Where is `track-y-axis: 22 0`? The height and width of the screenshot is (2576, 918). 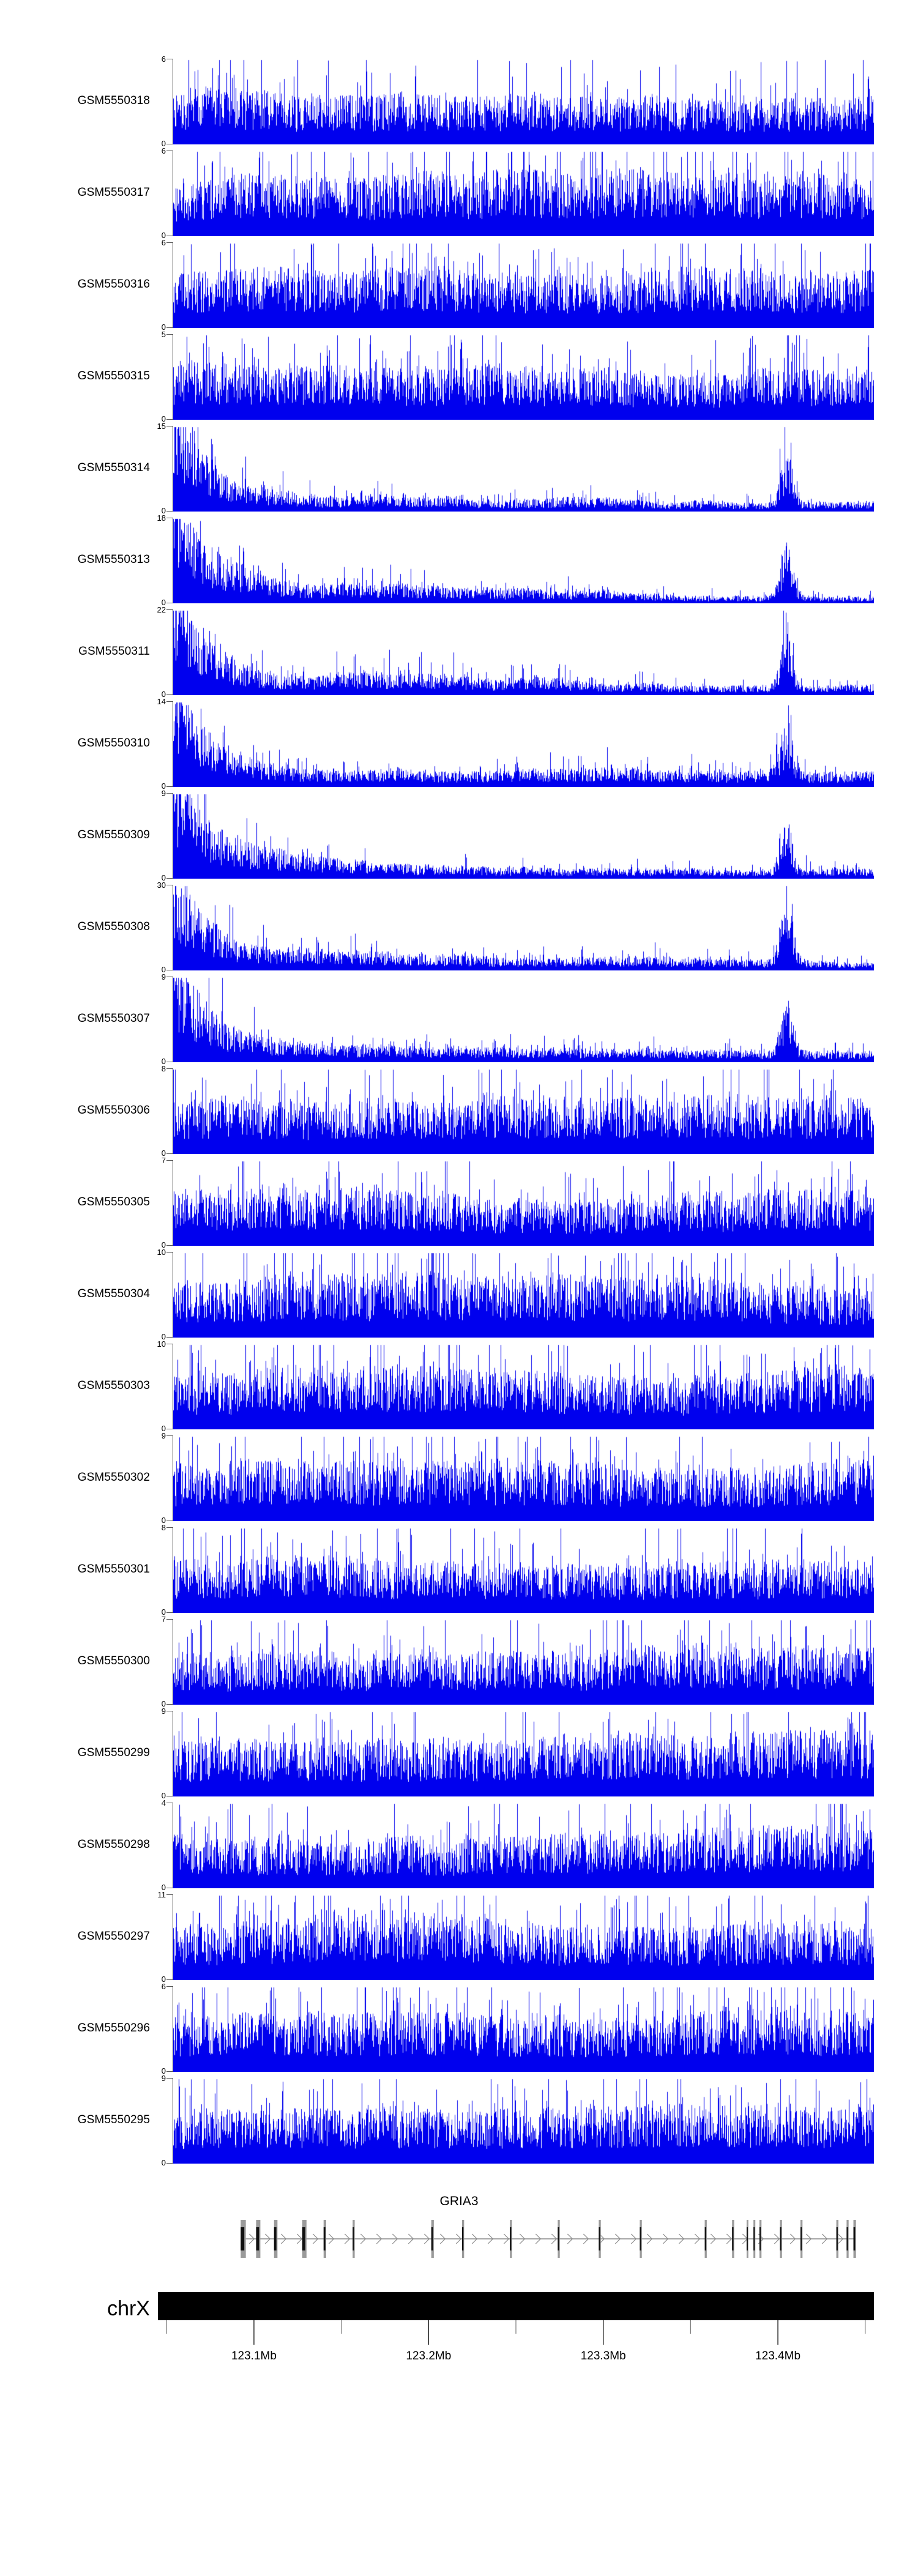 track-y-axis: 22 0 is located at coordinates (161, 652).